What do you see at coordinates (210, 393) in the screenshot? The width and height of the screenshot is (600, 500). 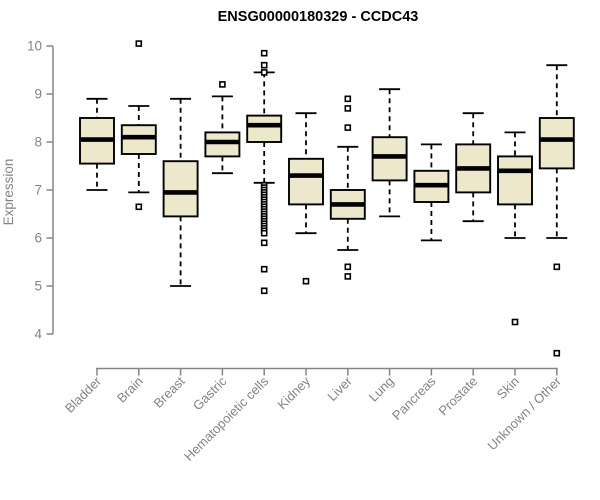 I see `x-tick-label-gastric: Gastric` at bounding box center [210, 393].